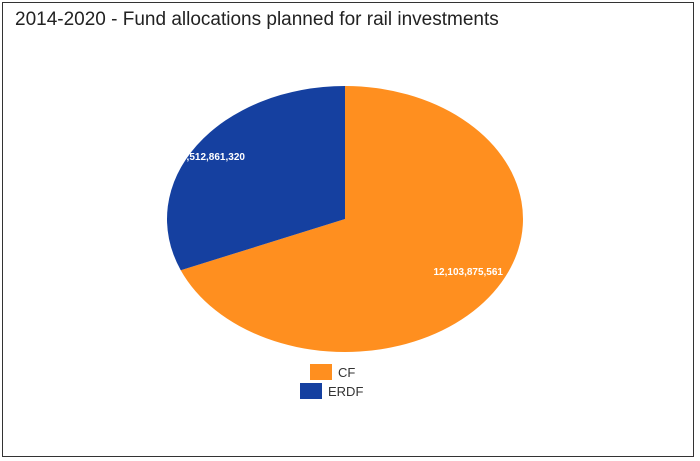 This screenshot has width=700, height=461. I want to click on legend-swatch-erdf, so click(311, 391).